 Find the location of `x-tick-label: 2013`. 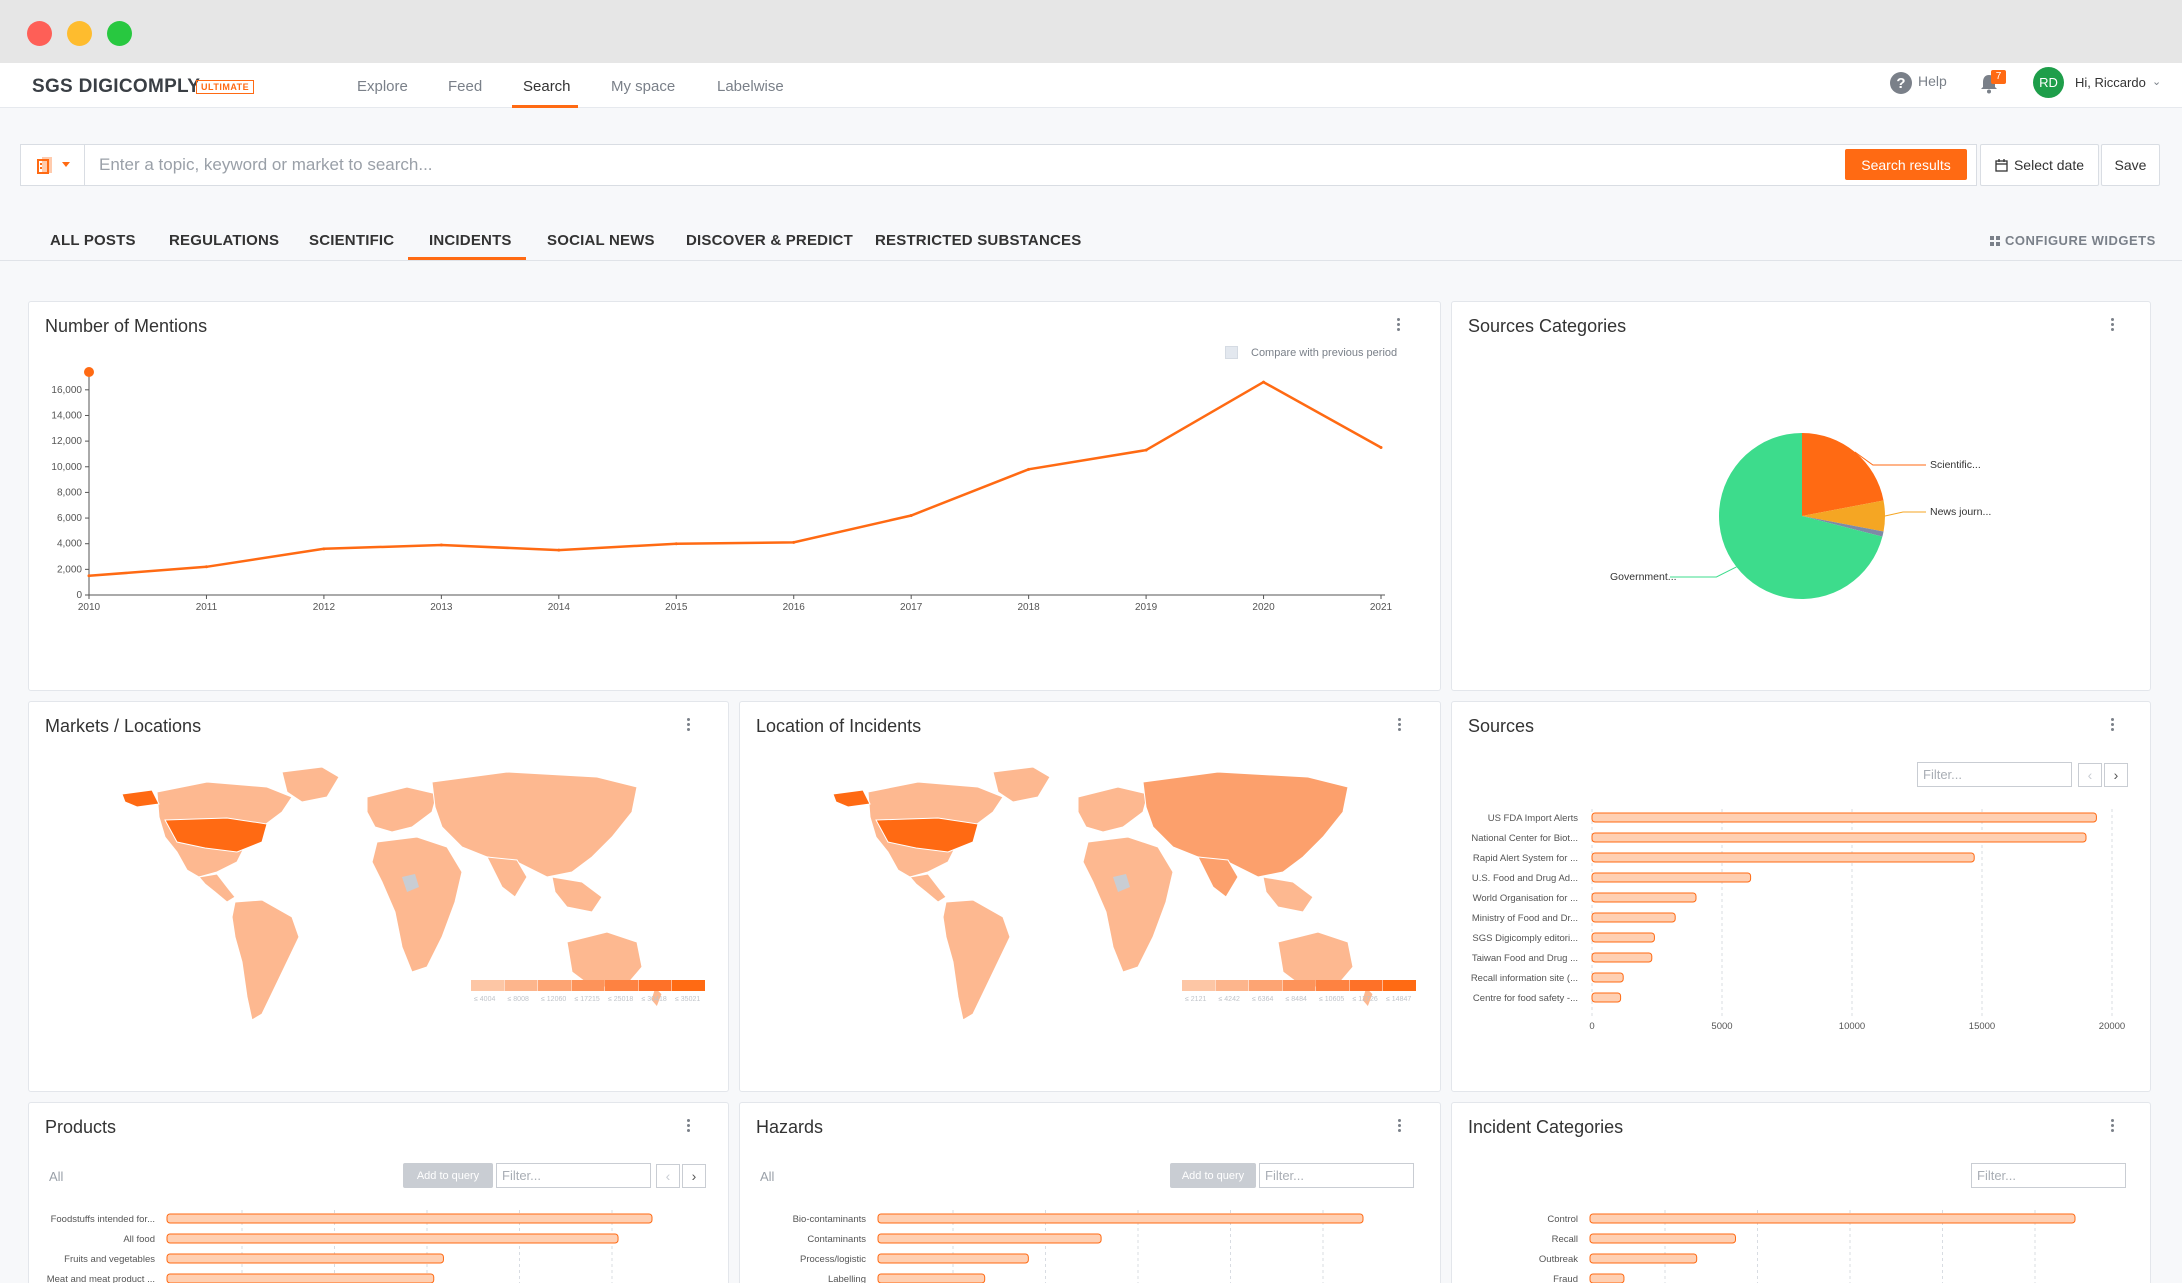

x-tick-label: 2013 is located at coordinates (441, 607).